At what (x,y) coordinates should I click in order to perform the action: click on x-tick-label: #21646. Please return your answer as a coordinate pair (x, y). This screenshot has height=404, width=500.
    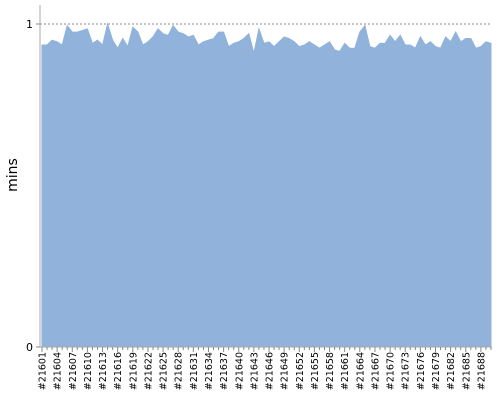
    Looking at the image, I should click on (270, 371).